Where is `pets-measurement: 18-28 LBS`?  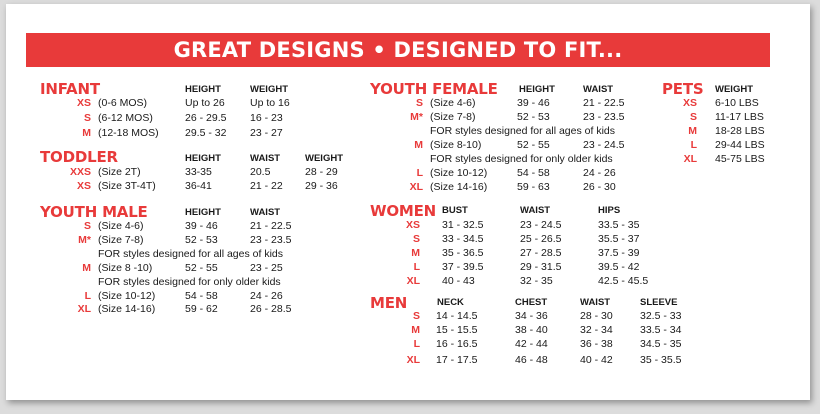 pets-measurement: 18-28 LBS is located at coordinates (740, 131).